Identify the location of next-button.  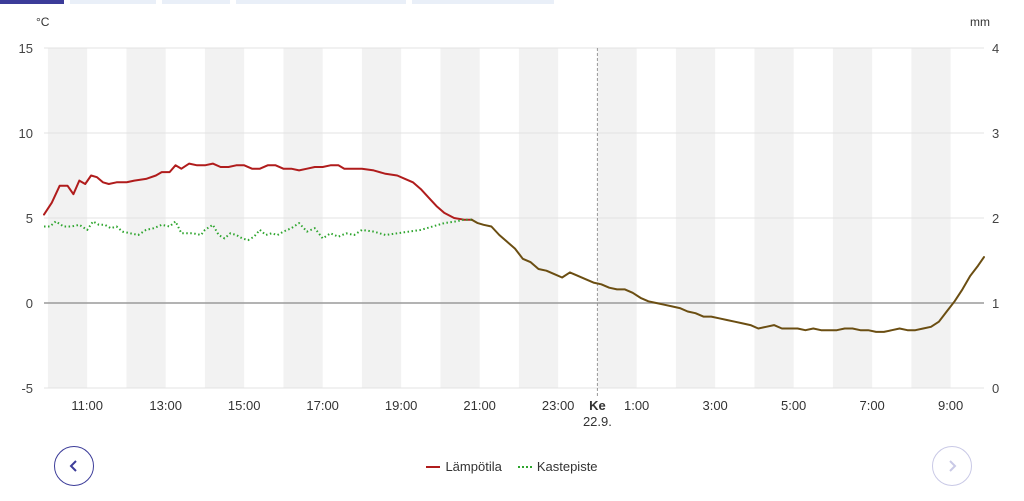
(952, 466).